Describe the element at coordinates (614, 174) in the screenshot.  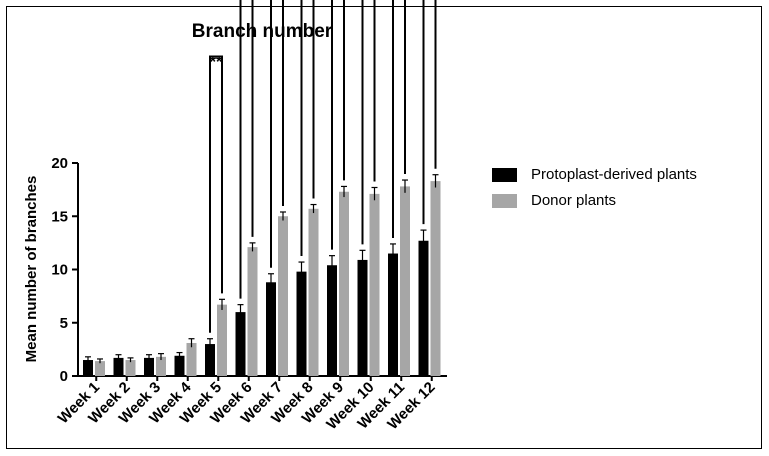
I see `legend-label-protoplast: Protoplast-derived plants` at that location.